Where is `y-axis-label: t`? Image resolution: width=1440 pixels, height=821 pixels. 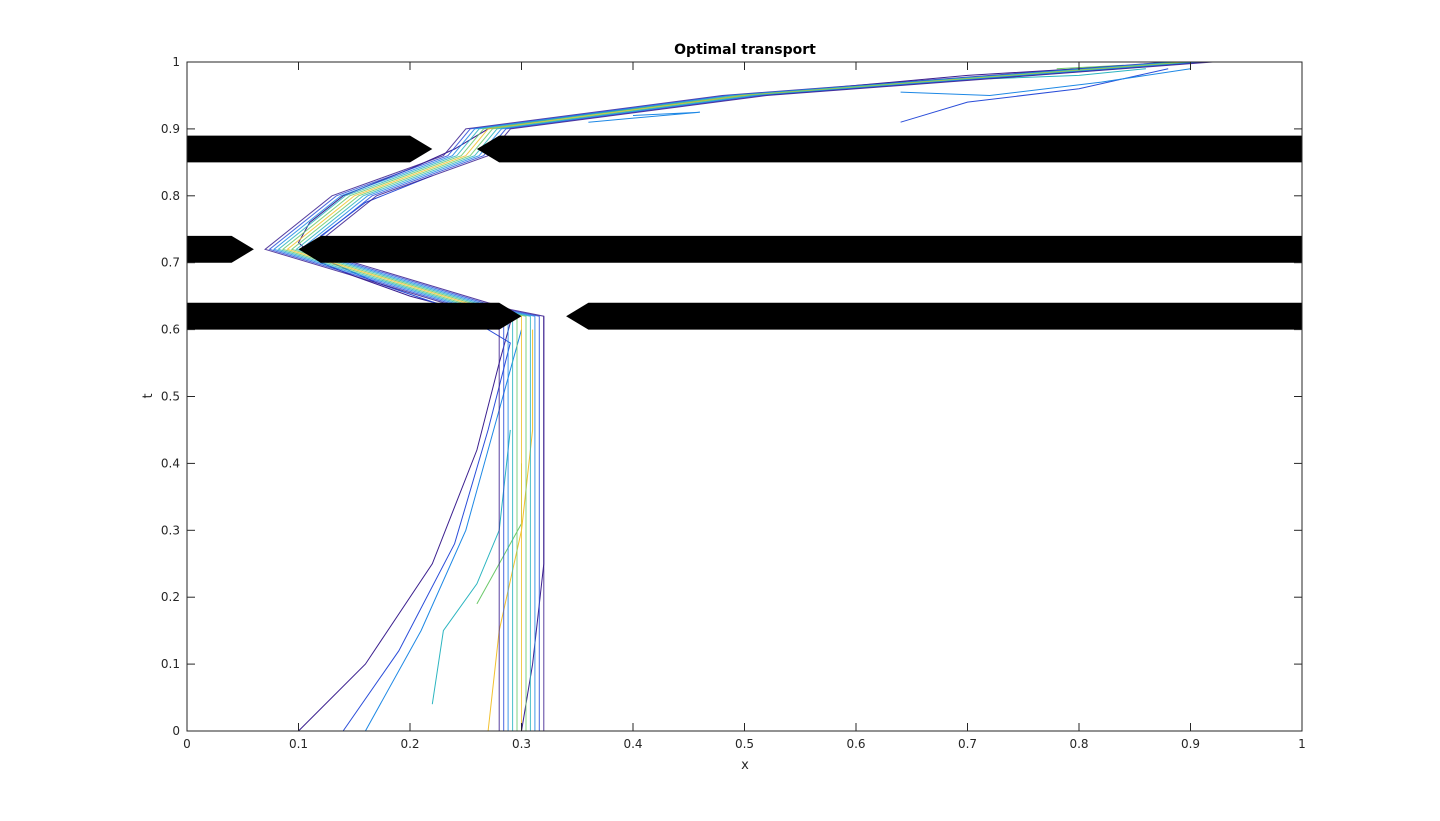 y-axis-label: t is located at coordinates (148, 395).